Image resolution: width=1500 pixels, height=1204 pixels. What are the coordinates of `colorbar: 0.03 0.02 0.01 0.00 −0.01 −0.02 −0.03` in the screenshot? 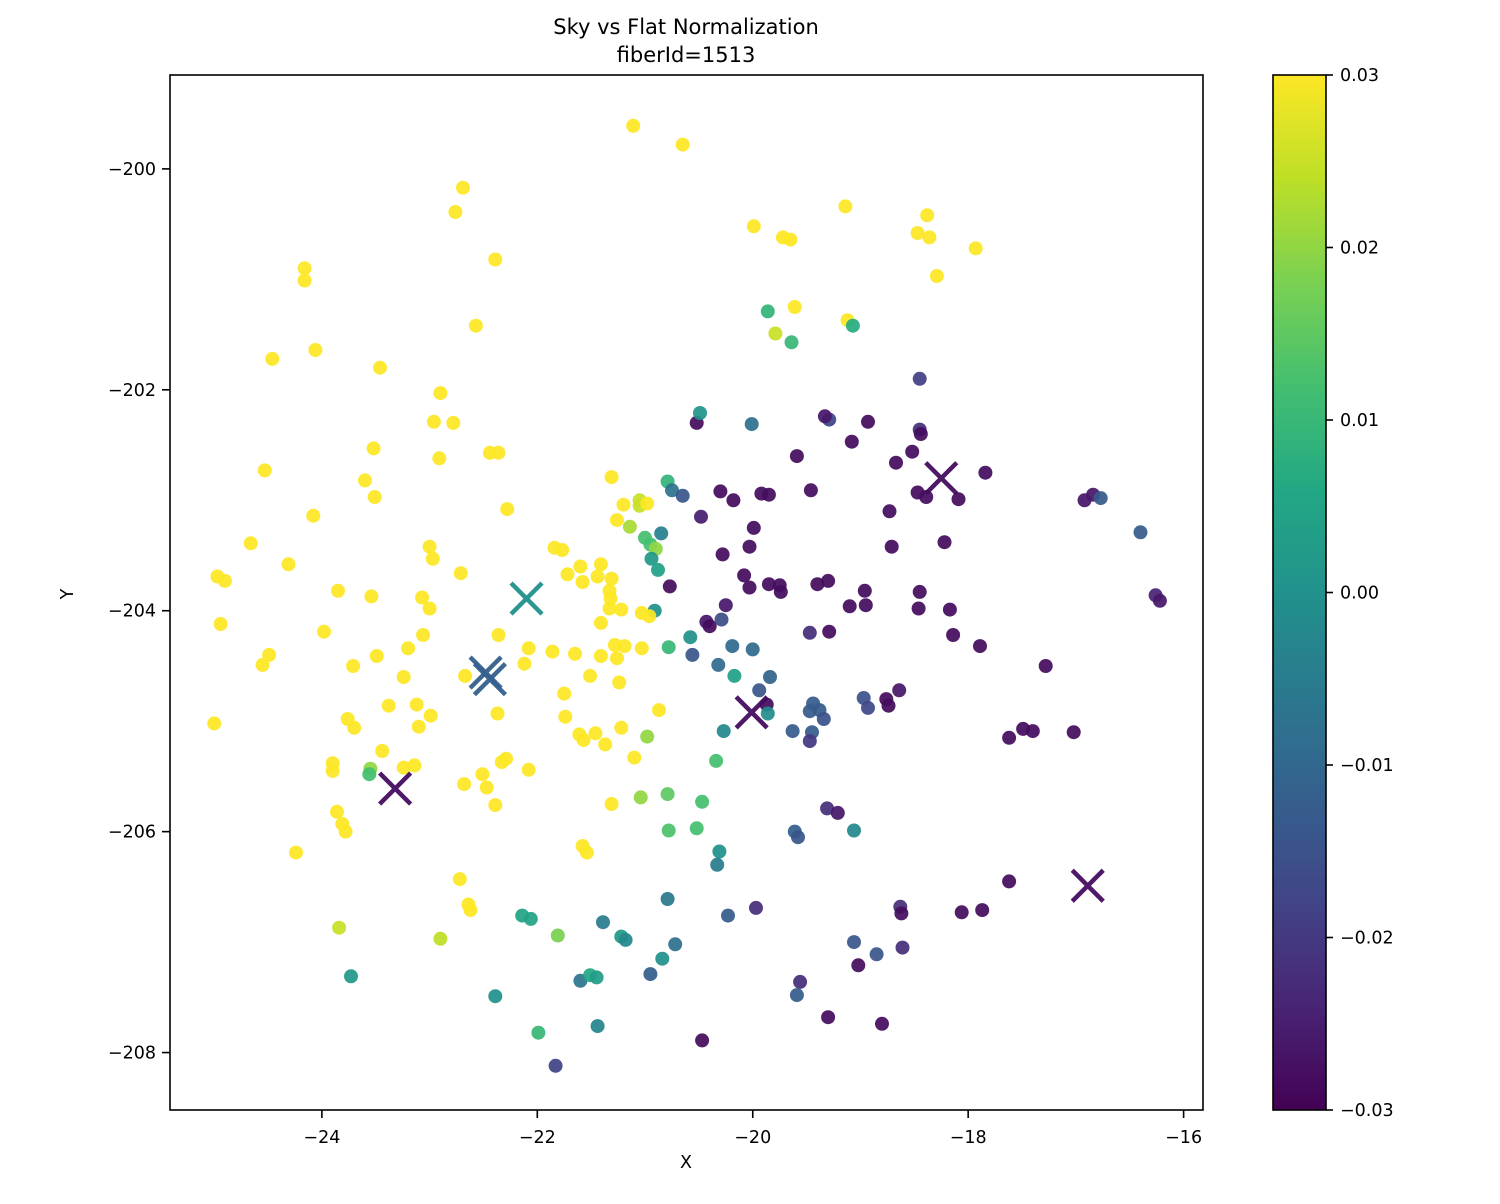 It's located at (1333, 593).